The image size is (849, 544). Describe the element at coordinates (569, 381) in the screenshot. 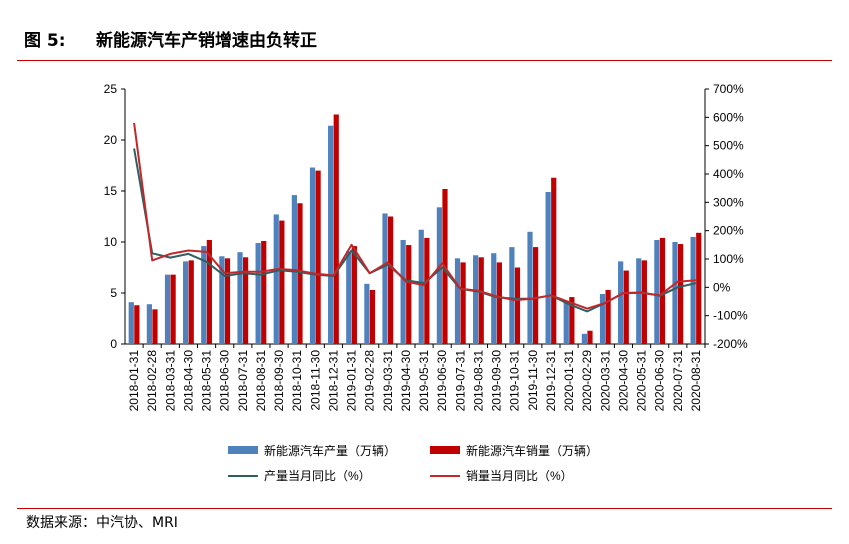

I see `x-tick-label: 2020-01-31` at that location.